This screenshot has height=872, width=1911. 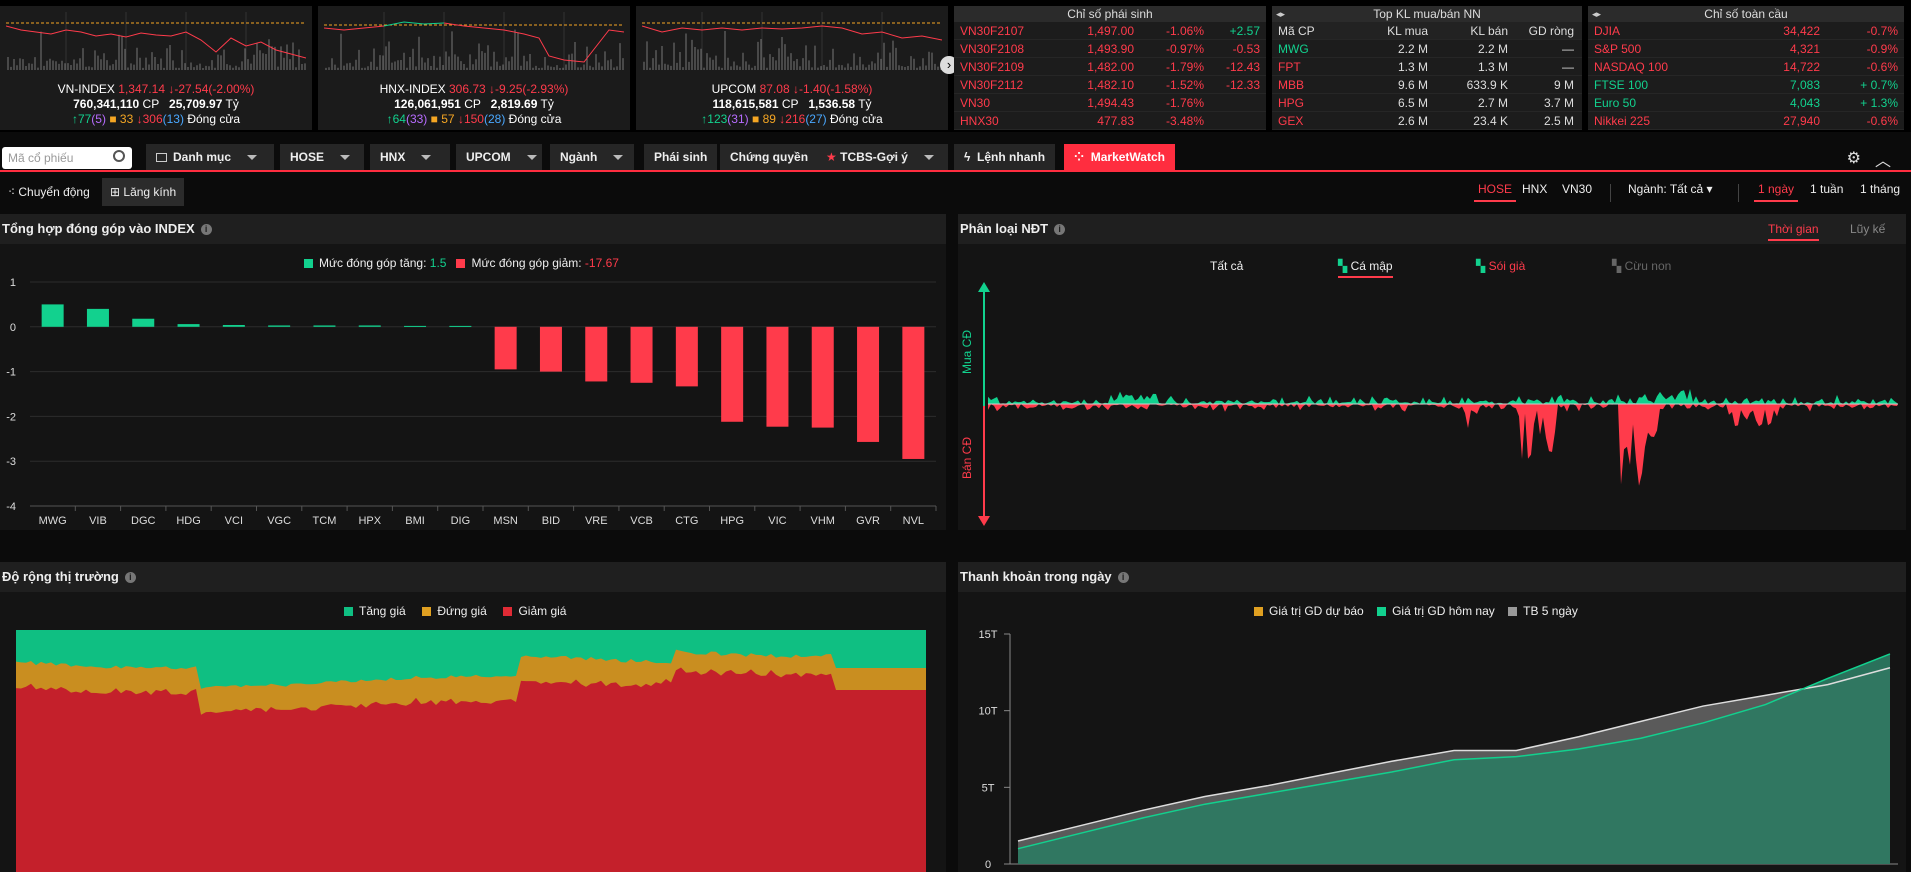 I want to click on liquidity-line-chart: 15T 10T 5T 0, so click(x=1438, y=750).